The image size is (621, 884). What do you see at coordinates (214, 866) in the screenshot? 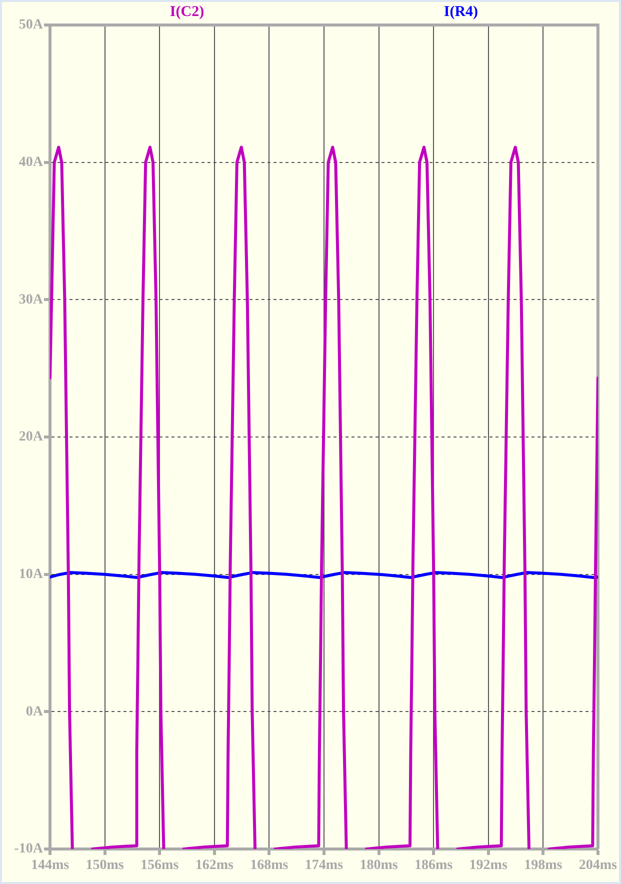
I see `x-tick-label: 162ms` at bounding box center [214, 866].